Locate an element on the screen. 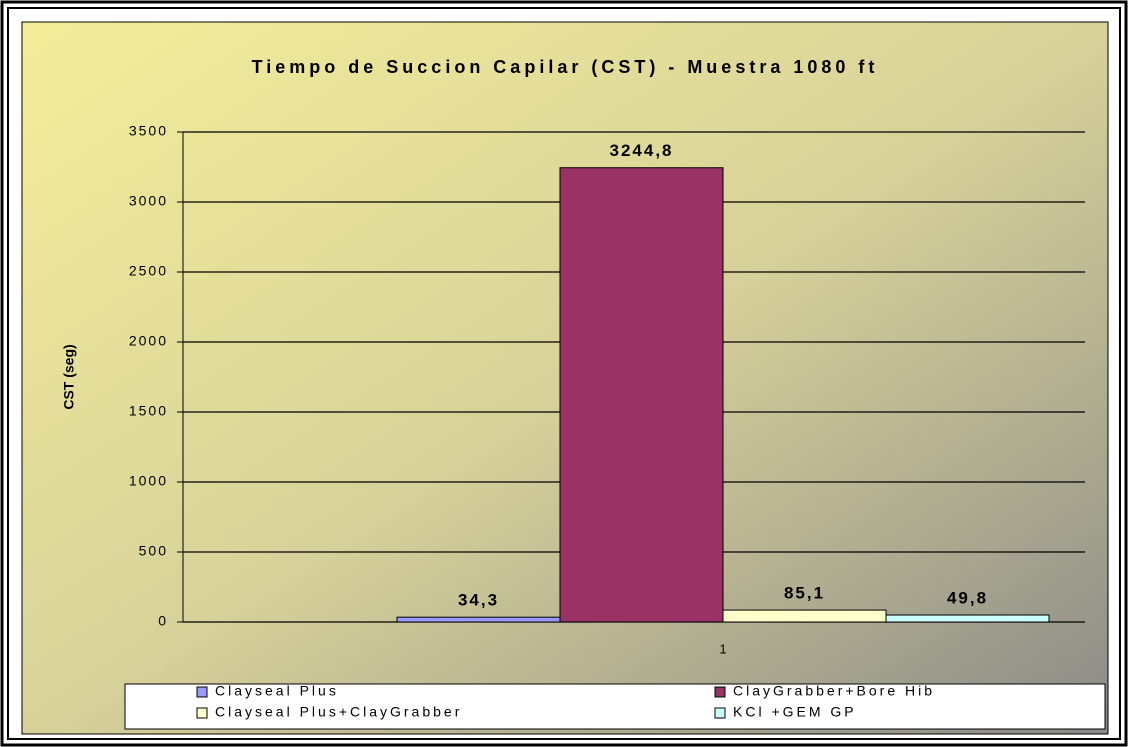 Image resolution: width=1128 pixels, height=747 pixels. y-tick-label: 2500 is located at coordinates (148, 271).